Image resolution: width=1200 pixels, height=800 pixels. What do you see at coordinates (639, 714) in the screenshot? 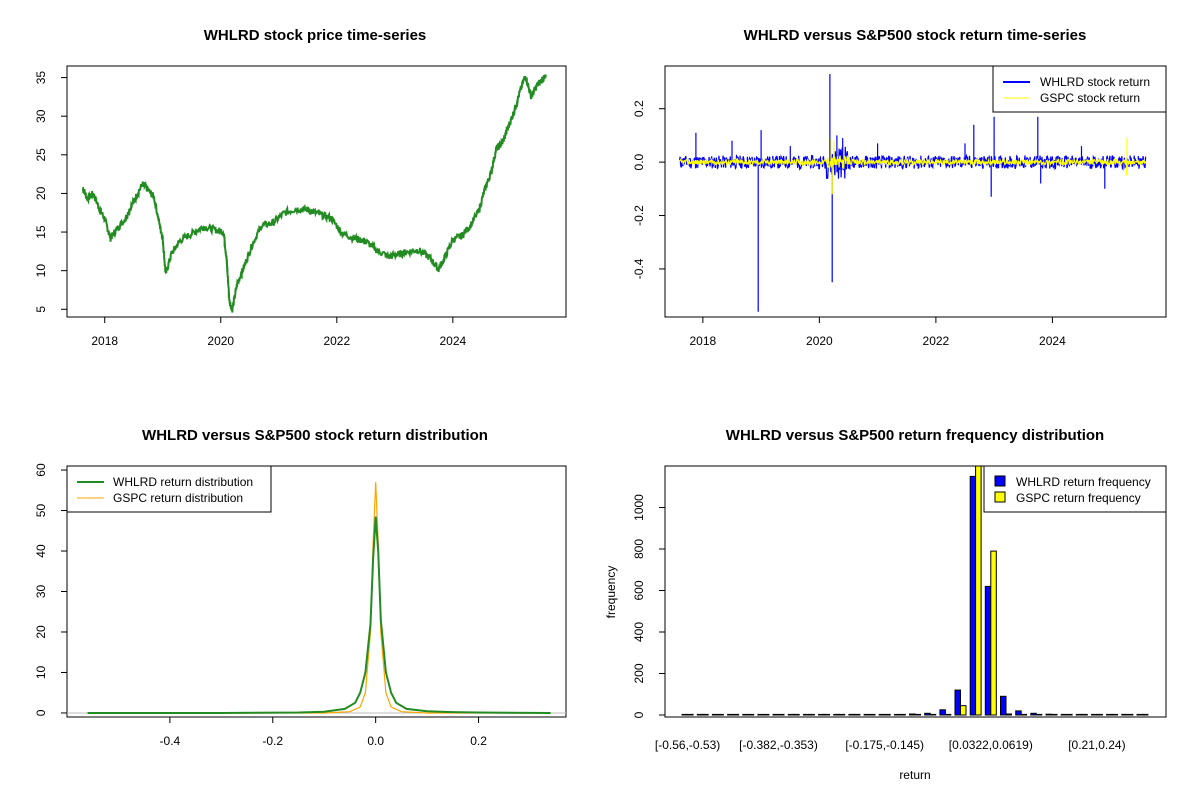
I see `frequency-y-tick-label: 0` at bounding box center [639, 714].